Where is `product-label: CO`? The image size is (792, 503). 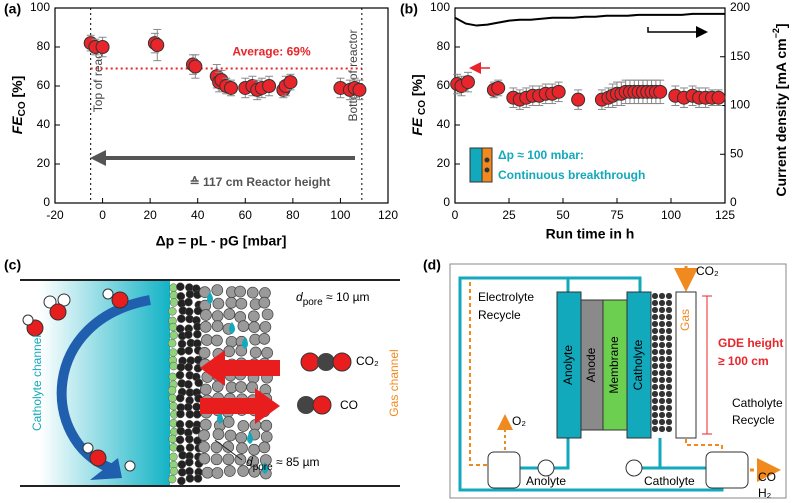 product-label: CO is located at coordinates (767, 477).